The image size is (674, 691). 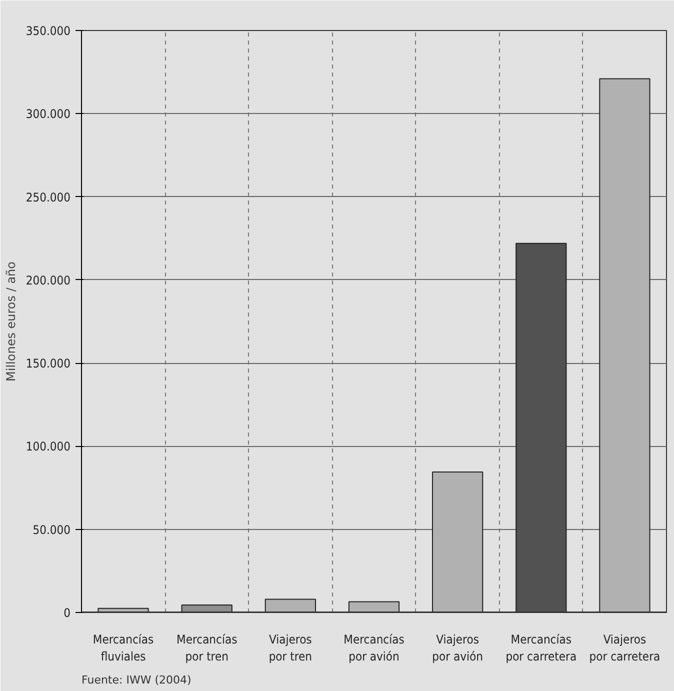 What do you see at coordinates (290, 648) in the screenshot?
I see `x-tick-label: Viajeros por tren` at bounding box center [290, 648].